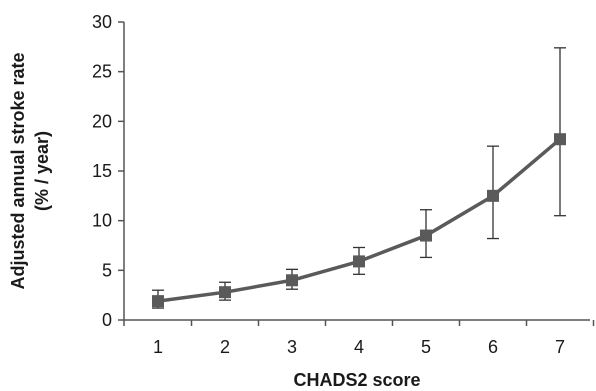 The image size is (596, 391). I want to click on x-tick-label: 3, so click(292, 347).